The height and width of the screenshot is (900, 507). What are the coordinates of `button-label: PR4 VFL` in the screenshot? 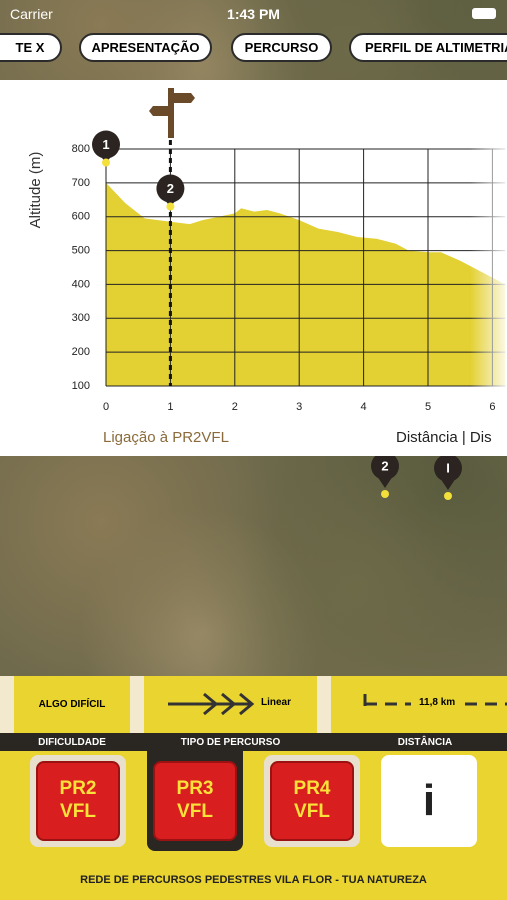 It's located at (312, 801).